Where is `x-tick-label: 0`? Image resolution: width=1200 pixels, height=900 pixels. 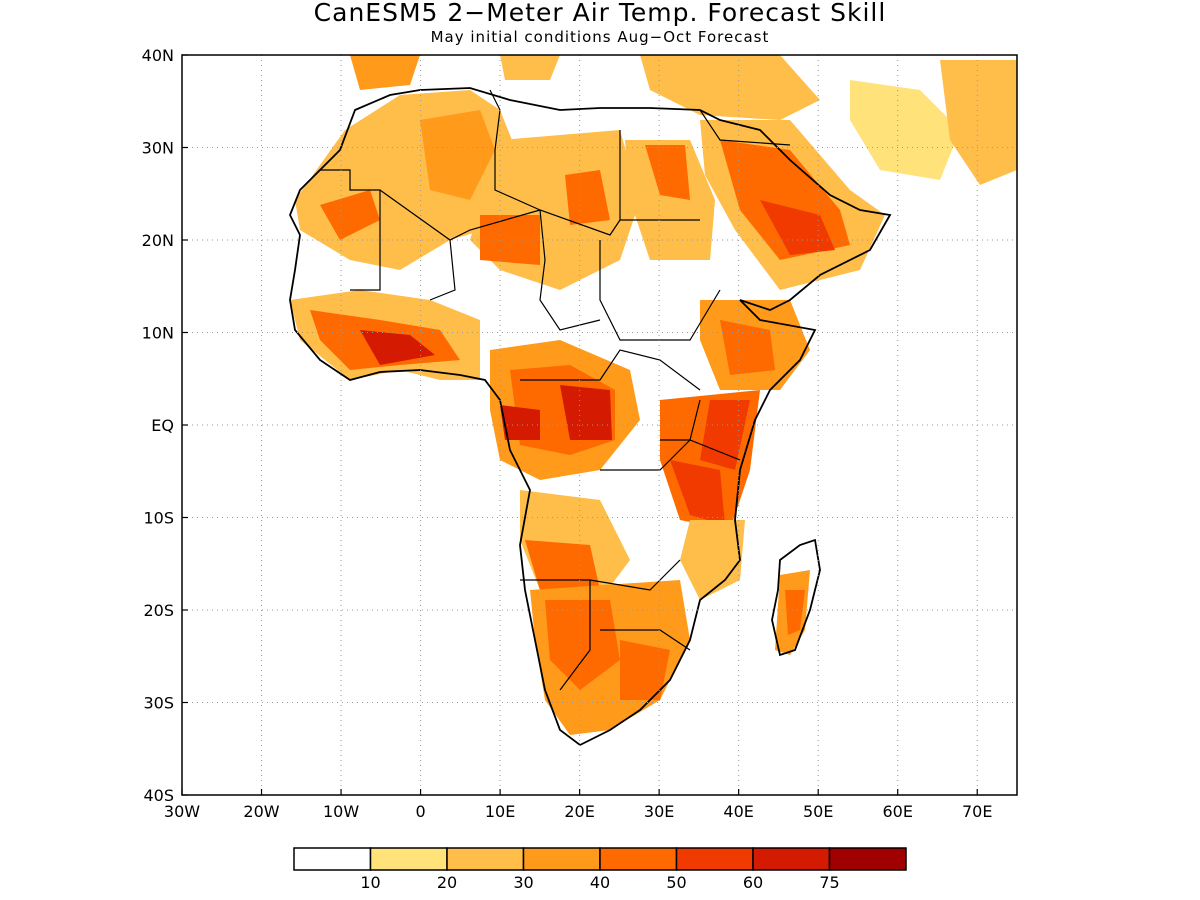
x-tick-label: 0 is located at coordinates (420, 811).